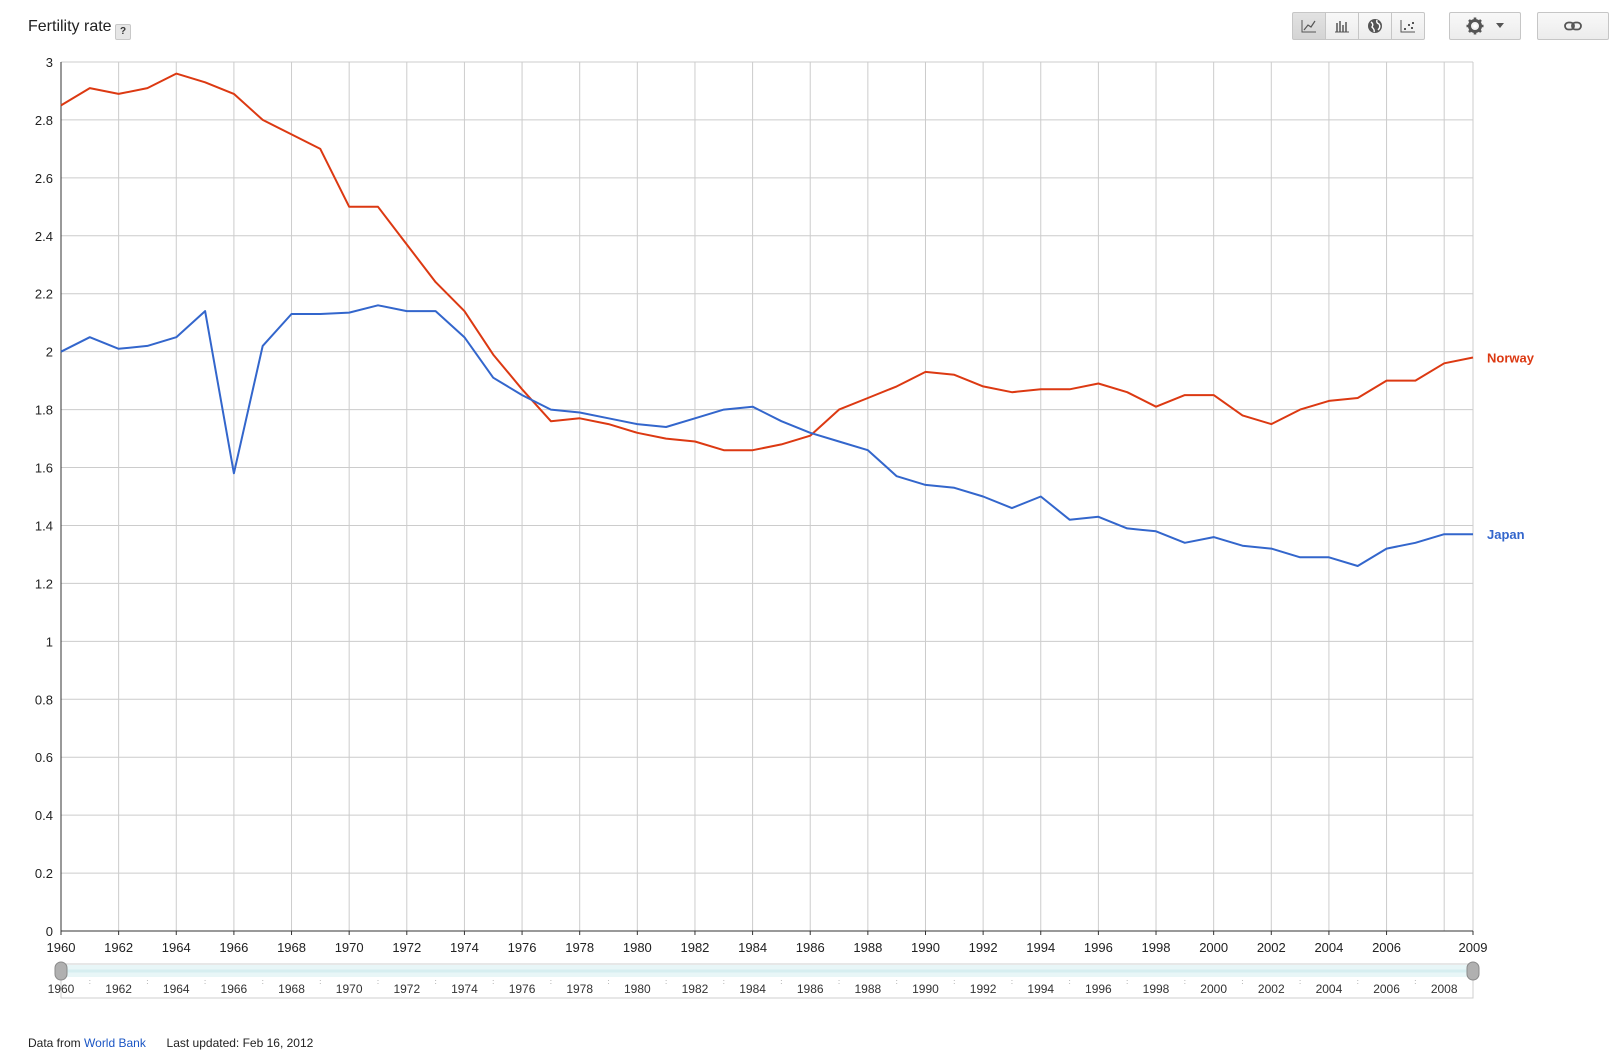 Image resolution: width=1615 pixels, height=1059 pixels. What do you see at coordinates (1156, 947) in the screenshot?
I see `x-tick-label: 1998` at bounding box center [1156, 947].